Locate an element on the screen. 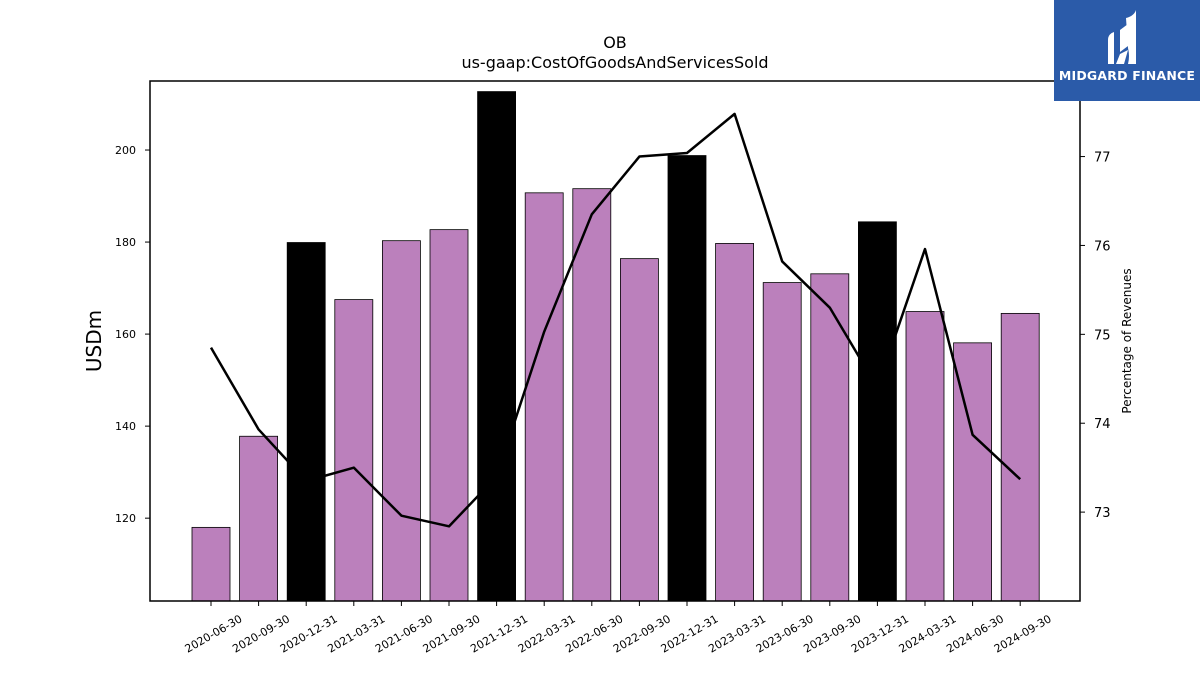 The width and height of the screenshot is (1200, 675). y-right-tick-label: 76 is located at coordinates (1102, 246).